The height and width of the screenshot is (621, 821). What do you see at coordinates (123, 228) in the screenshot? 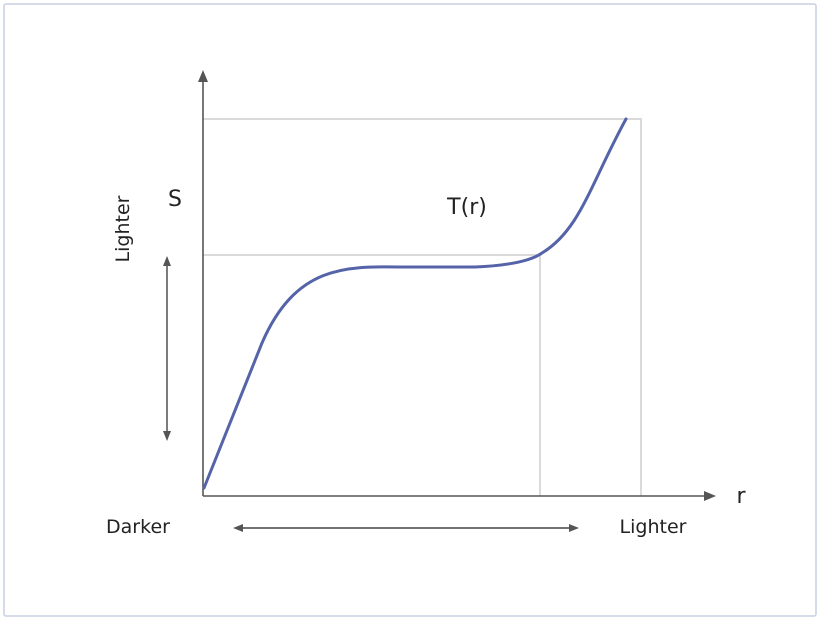
I see `y-lighter-label: Lighter` at bounding box center [123, 228].